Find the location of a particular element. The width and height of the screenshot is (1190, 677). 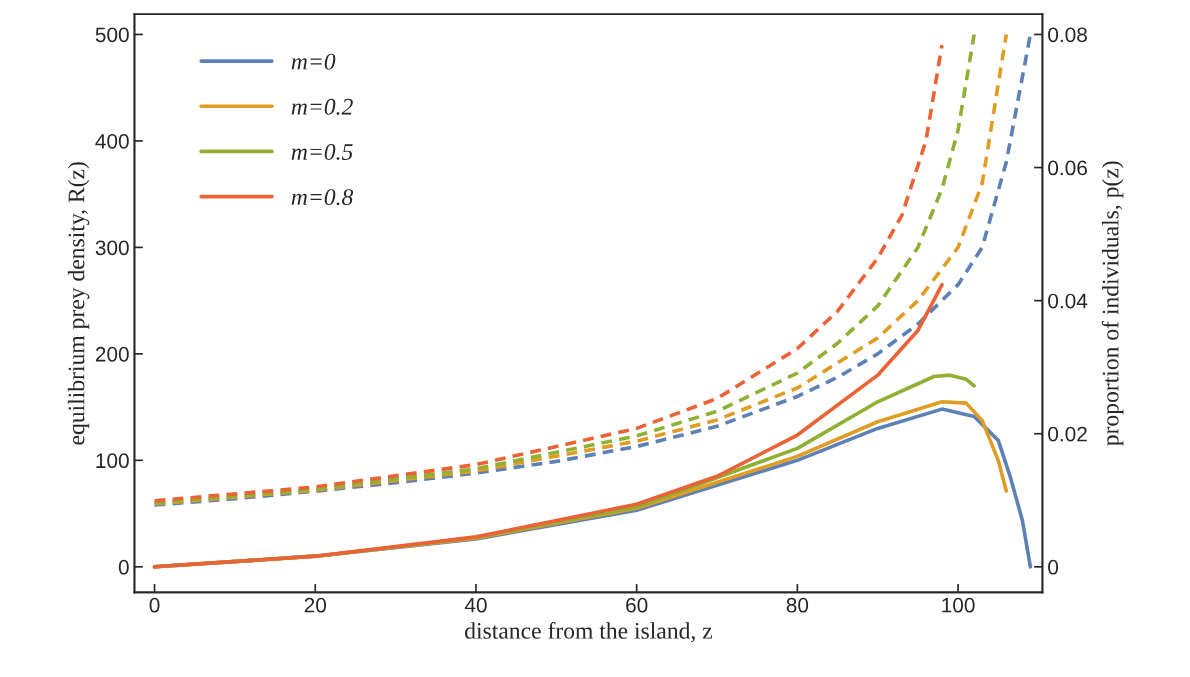

y-tick-label: 200 is located at coordinates (112, 354).